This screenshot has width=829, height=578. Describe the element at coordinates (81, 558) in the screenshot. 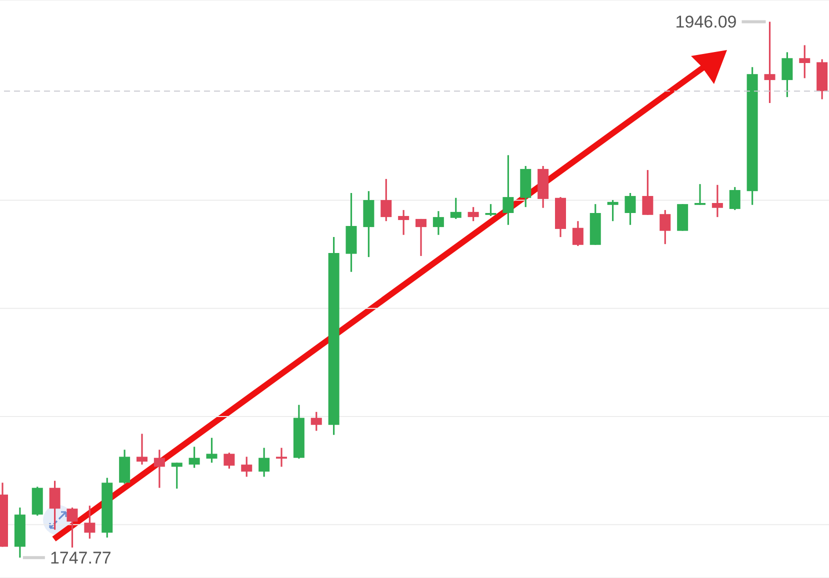

I see `annotation: 1747.77` at that location.